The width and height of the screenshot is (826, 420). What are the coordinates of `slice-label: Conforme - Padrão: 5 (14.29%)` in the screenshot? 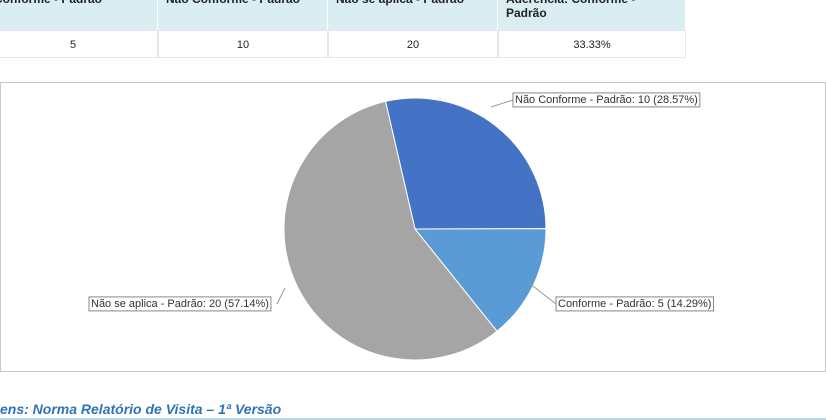 It's located at (634, 304).